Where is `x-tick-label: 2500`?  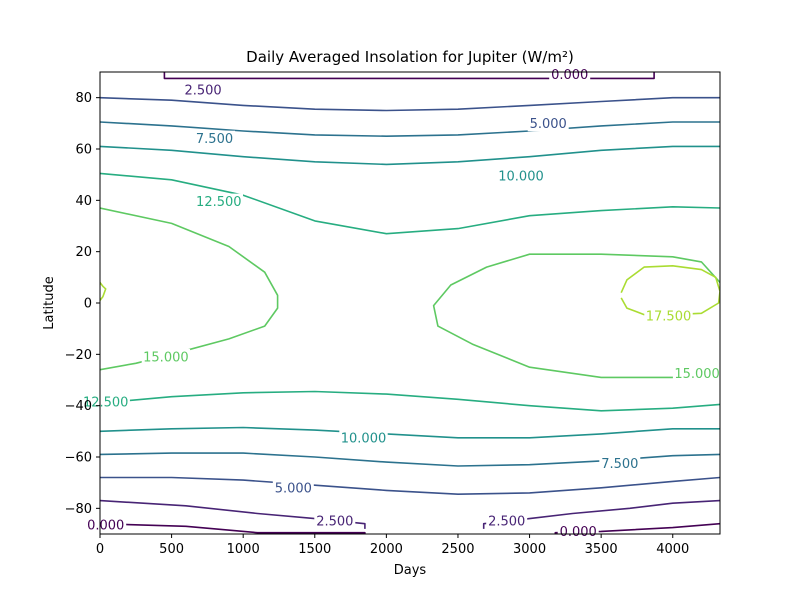
x-tick-label: 2500 is located at coordinates (457, 549).